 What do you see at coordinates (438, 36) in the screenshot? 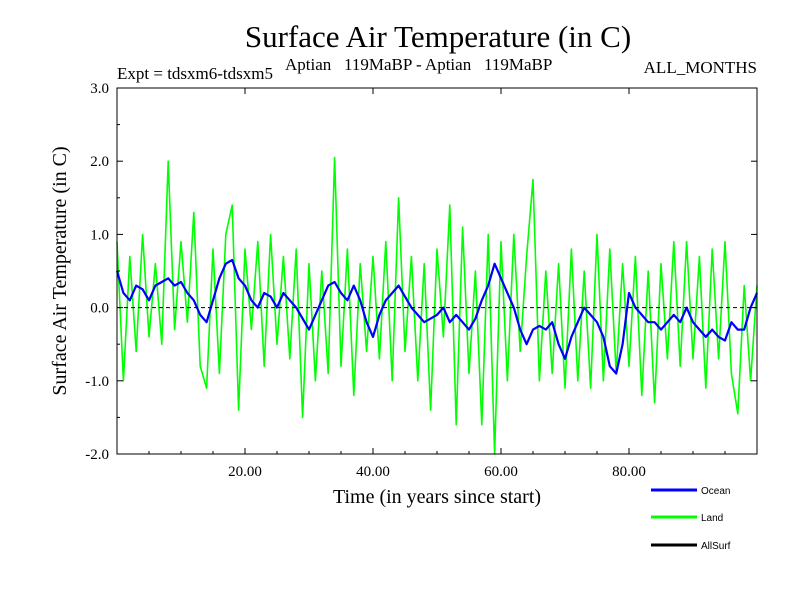
I see `chart-title: Surface Air Temperature (in C)` at bounding box center [438, 36].